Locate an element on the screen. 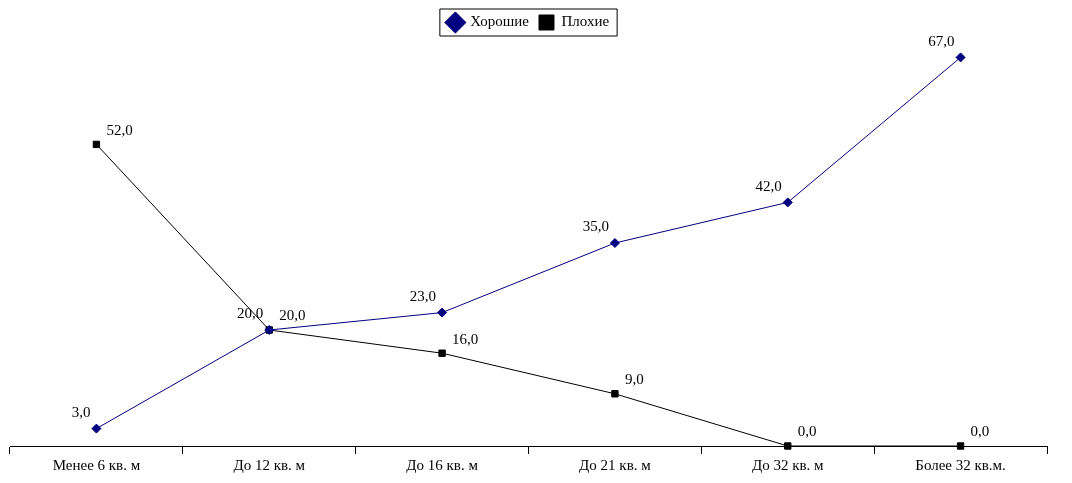 This screenshot has width=1072, height=483. x-tick-label: Менее 6 кв. м is located at coordinates (96, 464).